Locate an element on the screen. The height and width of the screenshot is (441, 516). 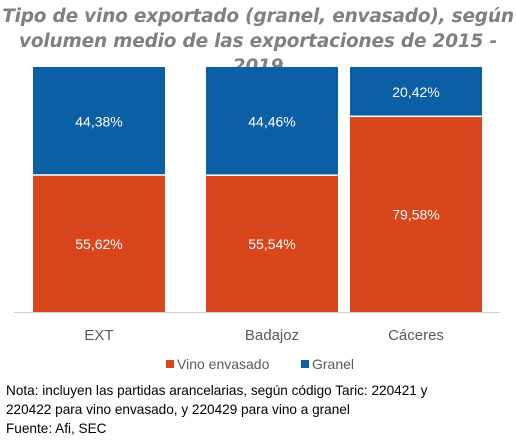
bar-vino-envasado-ext is located at coordinates (99, 243).